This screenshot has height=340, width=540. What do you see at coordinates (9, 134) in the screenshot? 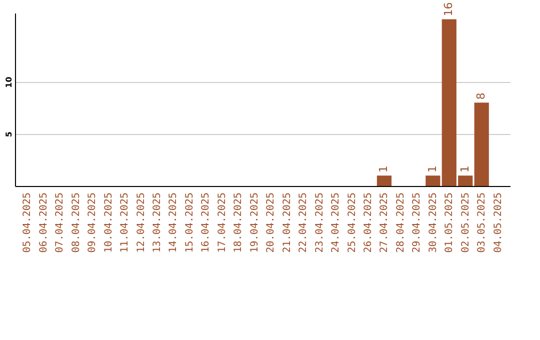
I see `y-tick-label: 5` at bounding box center [9, 134].